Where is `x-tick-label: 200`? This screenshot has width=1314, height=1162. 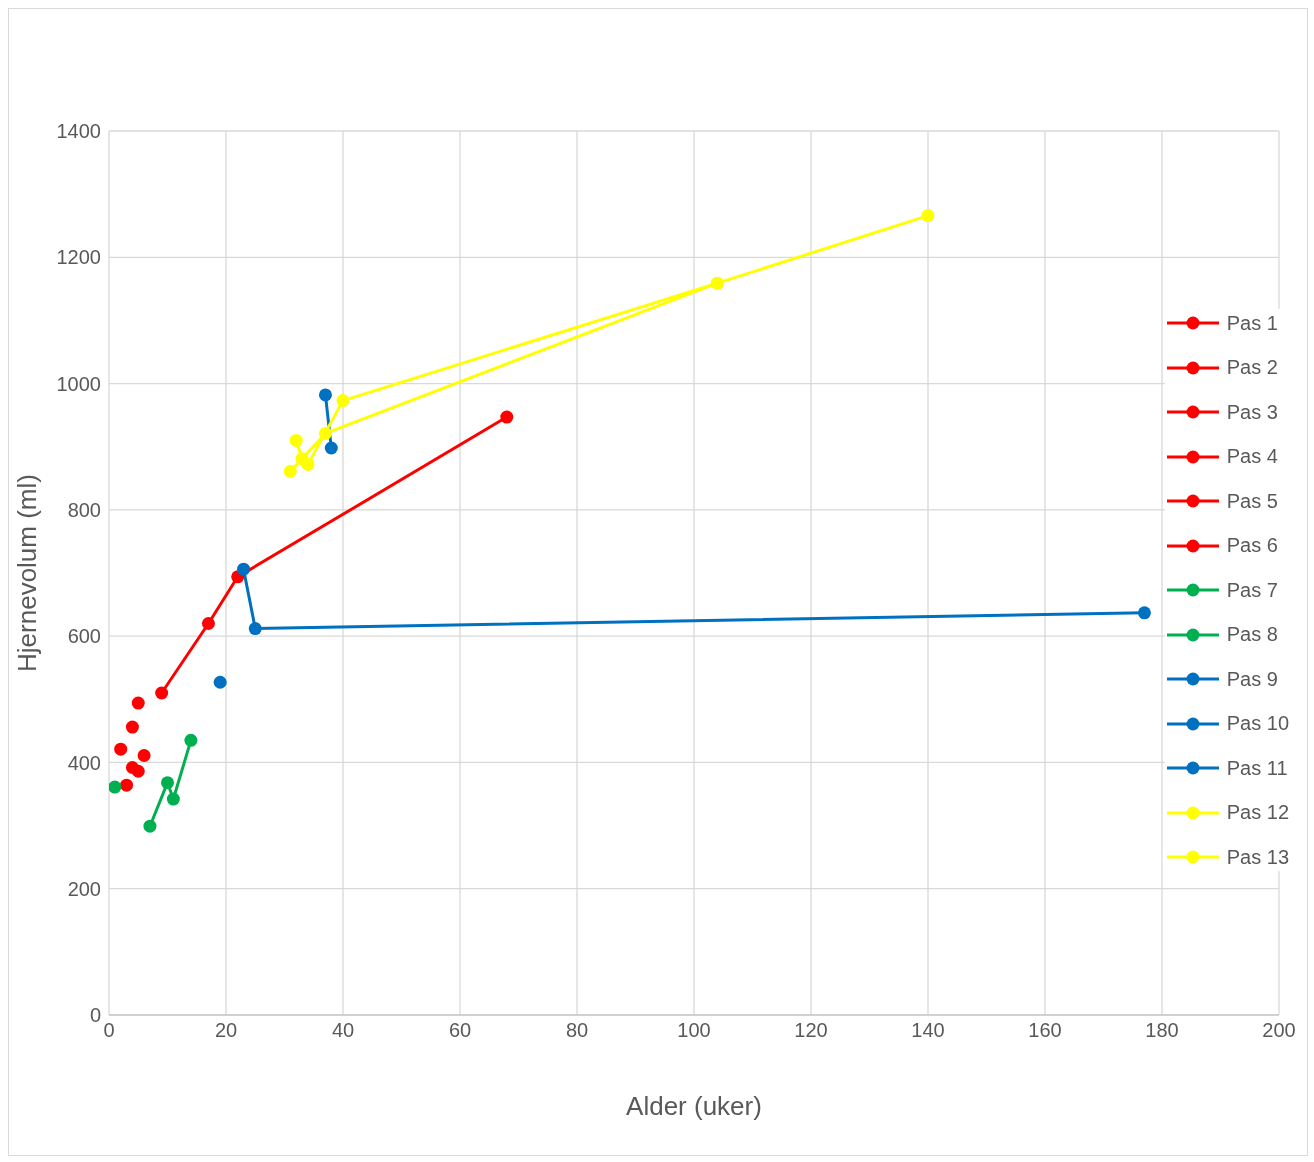
x-tick-label: 200 is located at coordinates (1279, 1030).